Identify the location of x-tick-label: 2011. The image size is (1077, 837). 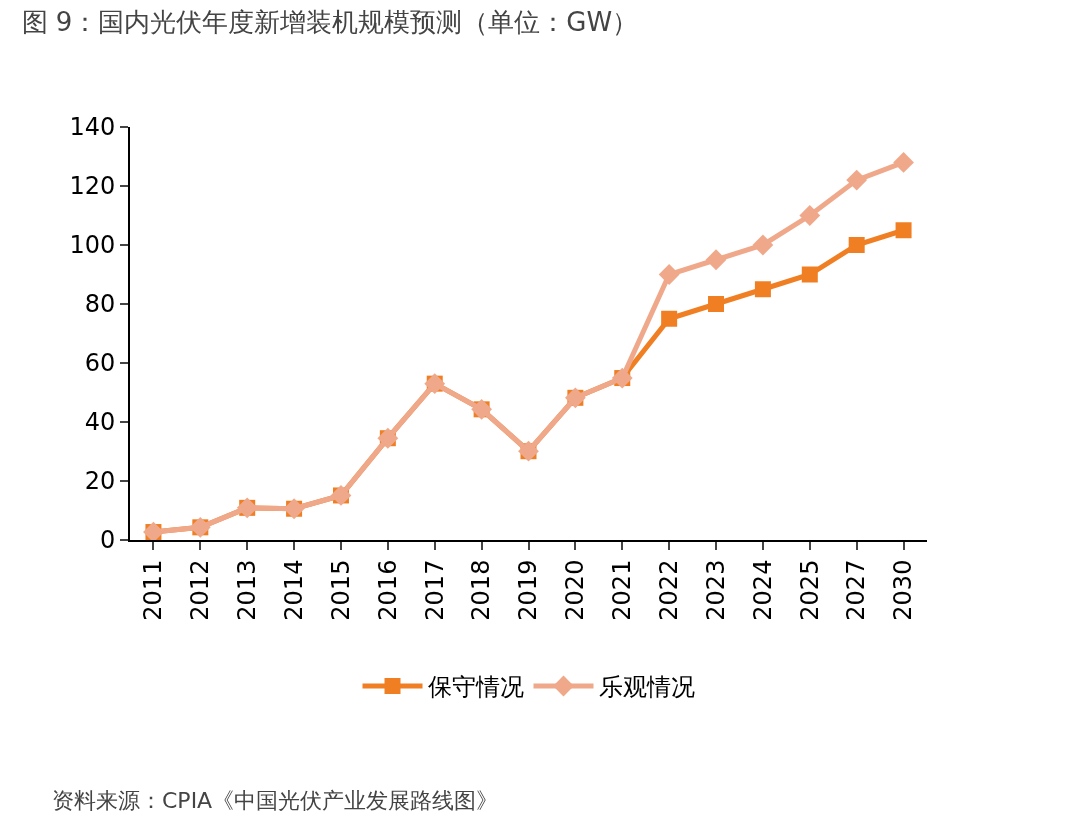
(153, 590).